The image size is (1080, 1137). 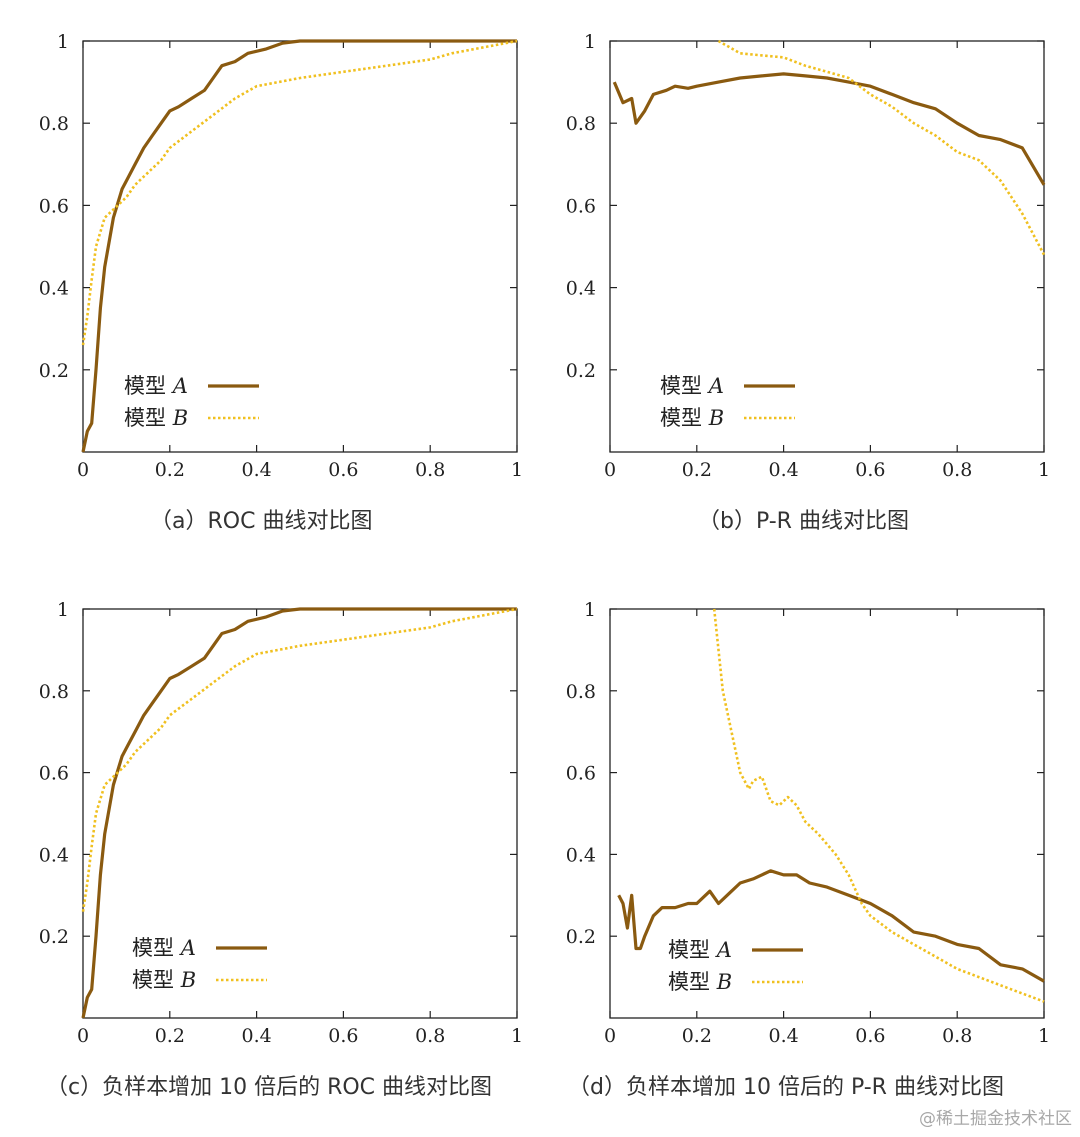 What do you see at coordinates (995, 1119) in the screenshot?
I see `watermark-text: @稀土掘金技术社区` at bounding box center [995, 1119].